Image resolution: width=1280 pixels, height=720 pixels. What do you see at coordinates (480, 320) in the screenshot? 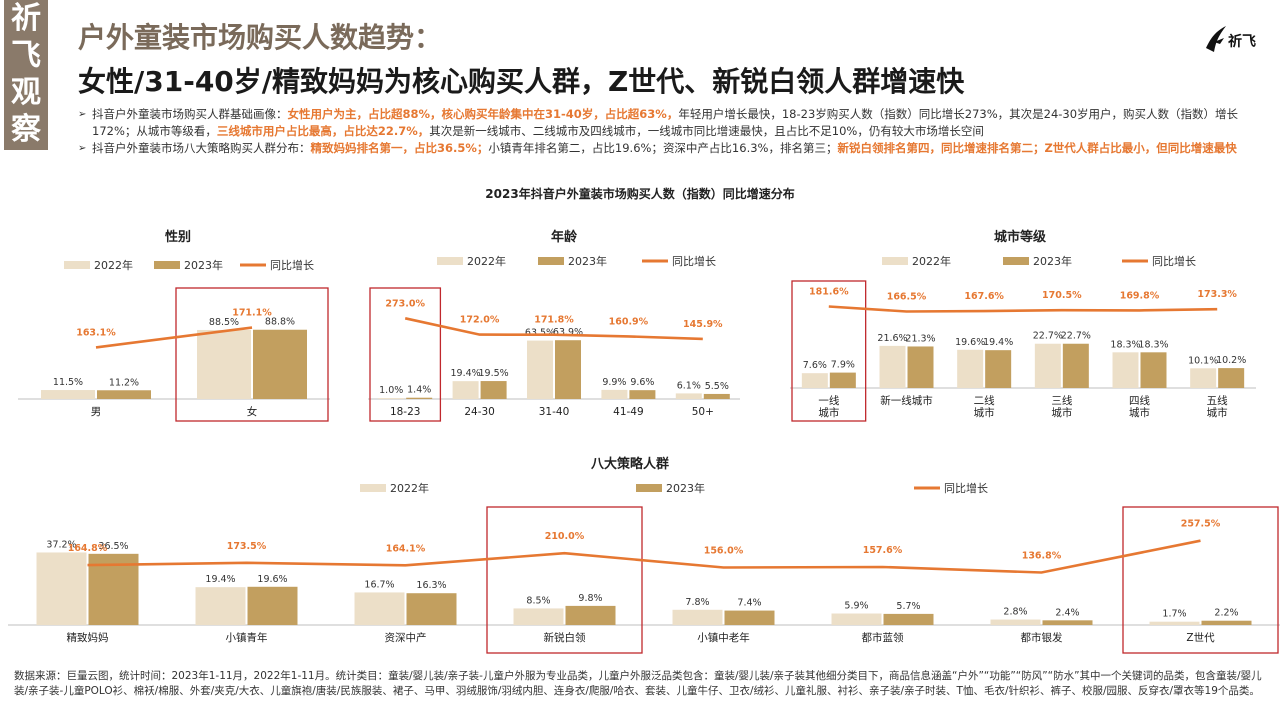
I see `growth-label: 172.0%` at bounding box center [480, 320].